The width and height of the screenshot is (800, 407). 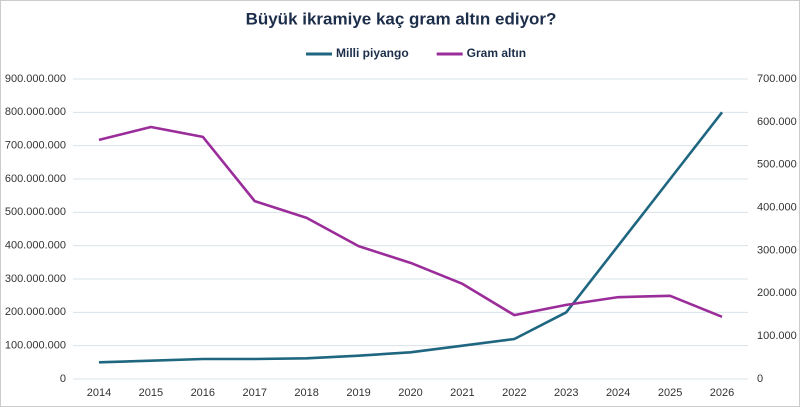 What do you see at coordinates (722, 393) in the screenshot?
I see `x-tick-label: 2026` at bounding box center [722, 393].